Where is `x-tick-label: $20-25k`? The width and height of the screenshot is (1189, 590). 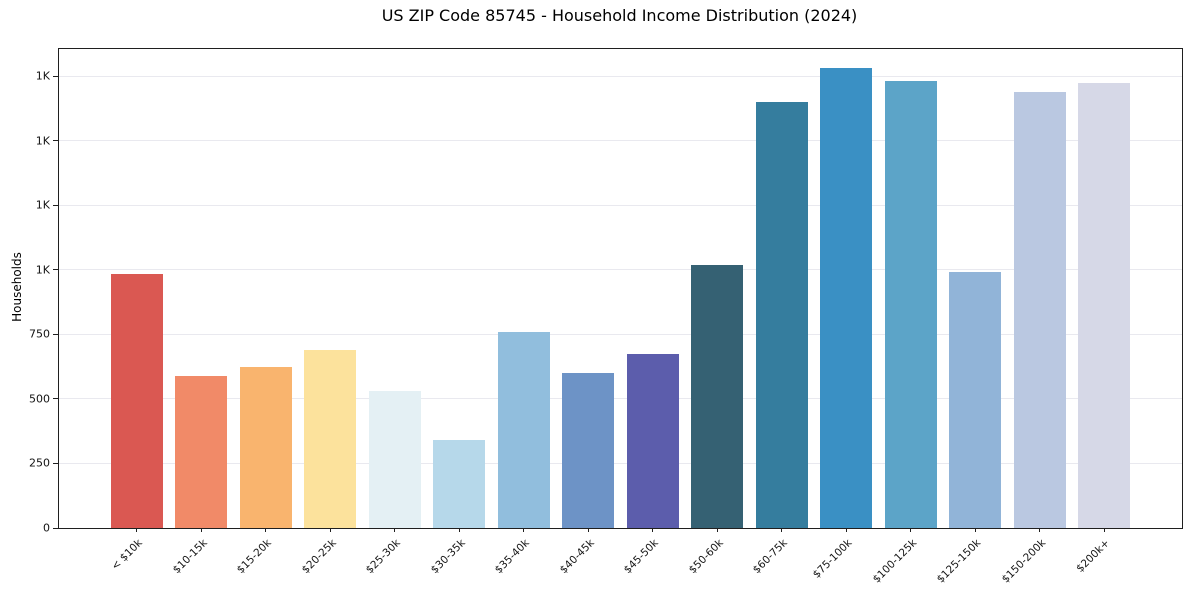
x-tick-label: $20-25k is located at coordinates (319, 557).